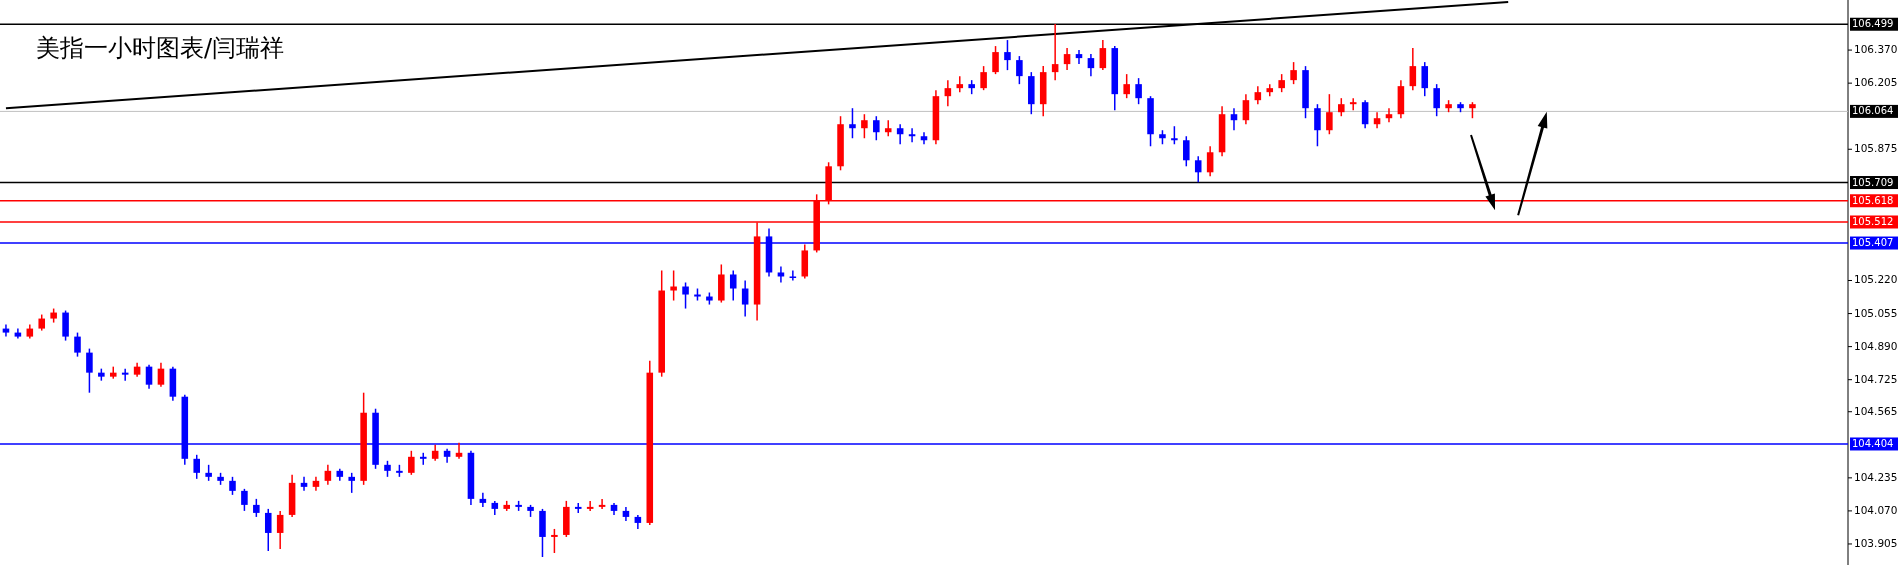  I want to click on ref-line-label: 105.407, so click(1873, 243).